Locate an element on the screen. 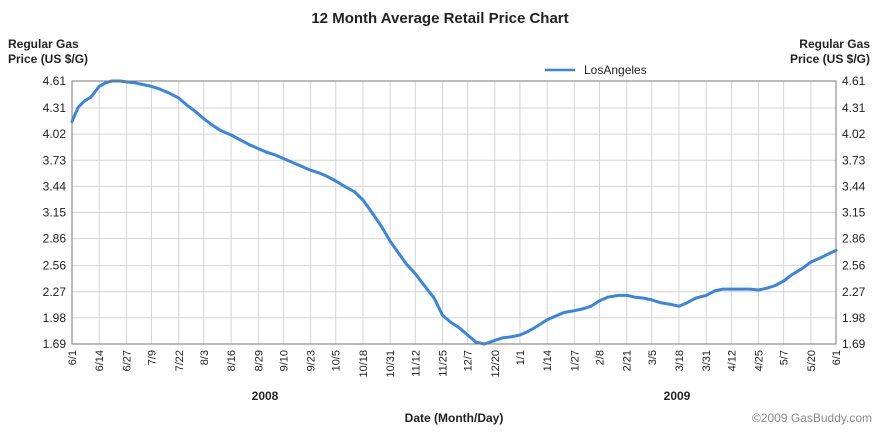  y-tick-label-left: 3.44 is located at coordinates (55, 186).